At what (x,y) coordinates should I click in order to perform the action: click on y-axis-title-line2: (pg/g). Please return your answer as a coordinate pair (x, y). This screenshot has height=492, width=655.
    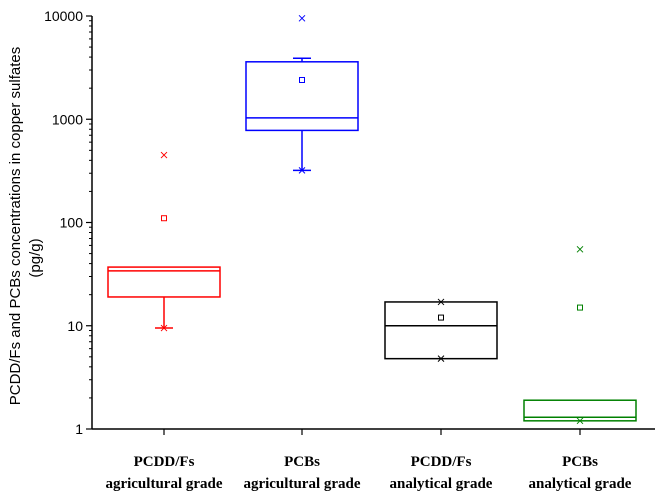
    Looking at the image, I should click on (35, 257).